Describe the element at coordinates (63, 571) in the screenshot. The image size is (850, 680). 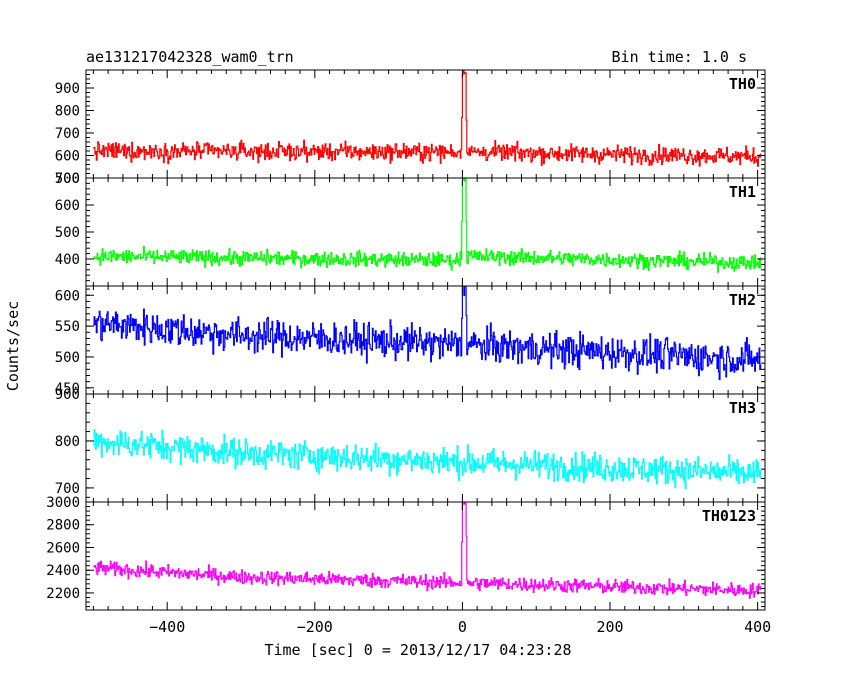
I see `y-tick-label: 2400` at that location.